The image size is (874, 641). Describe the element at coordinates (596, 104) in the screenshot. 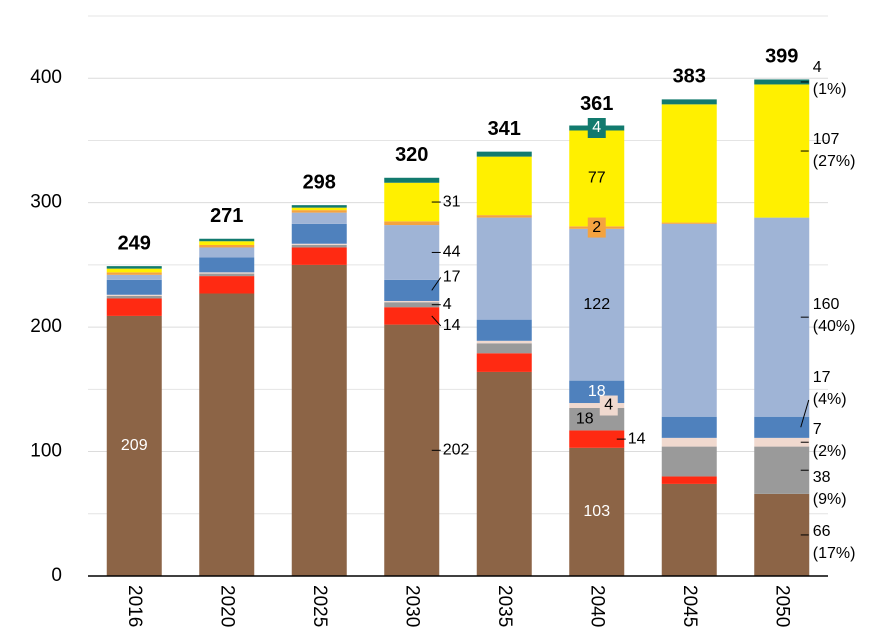

I see `total-label: 361` at that location.